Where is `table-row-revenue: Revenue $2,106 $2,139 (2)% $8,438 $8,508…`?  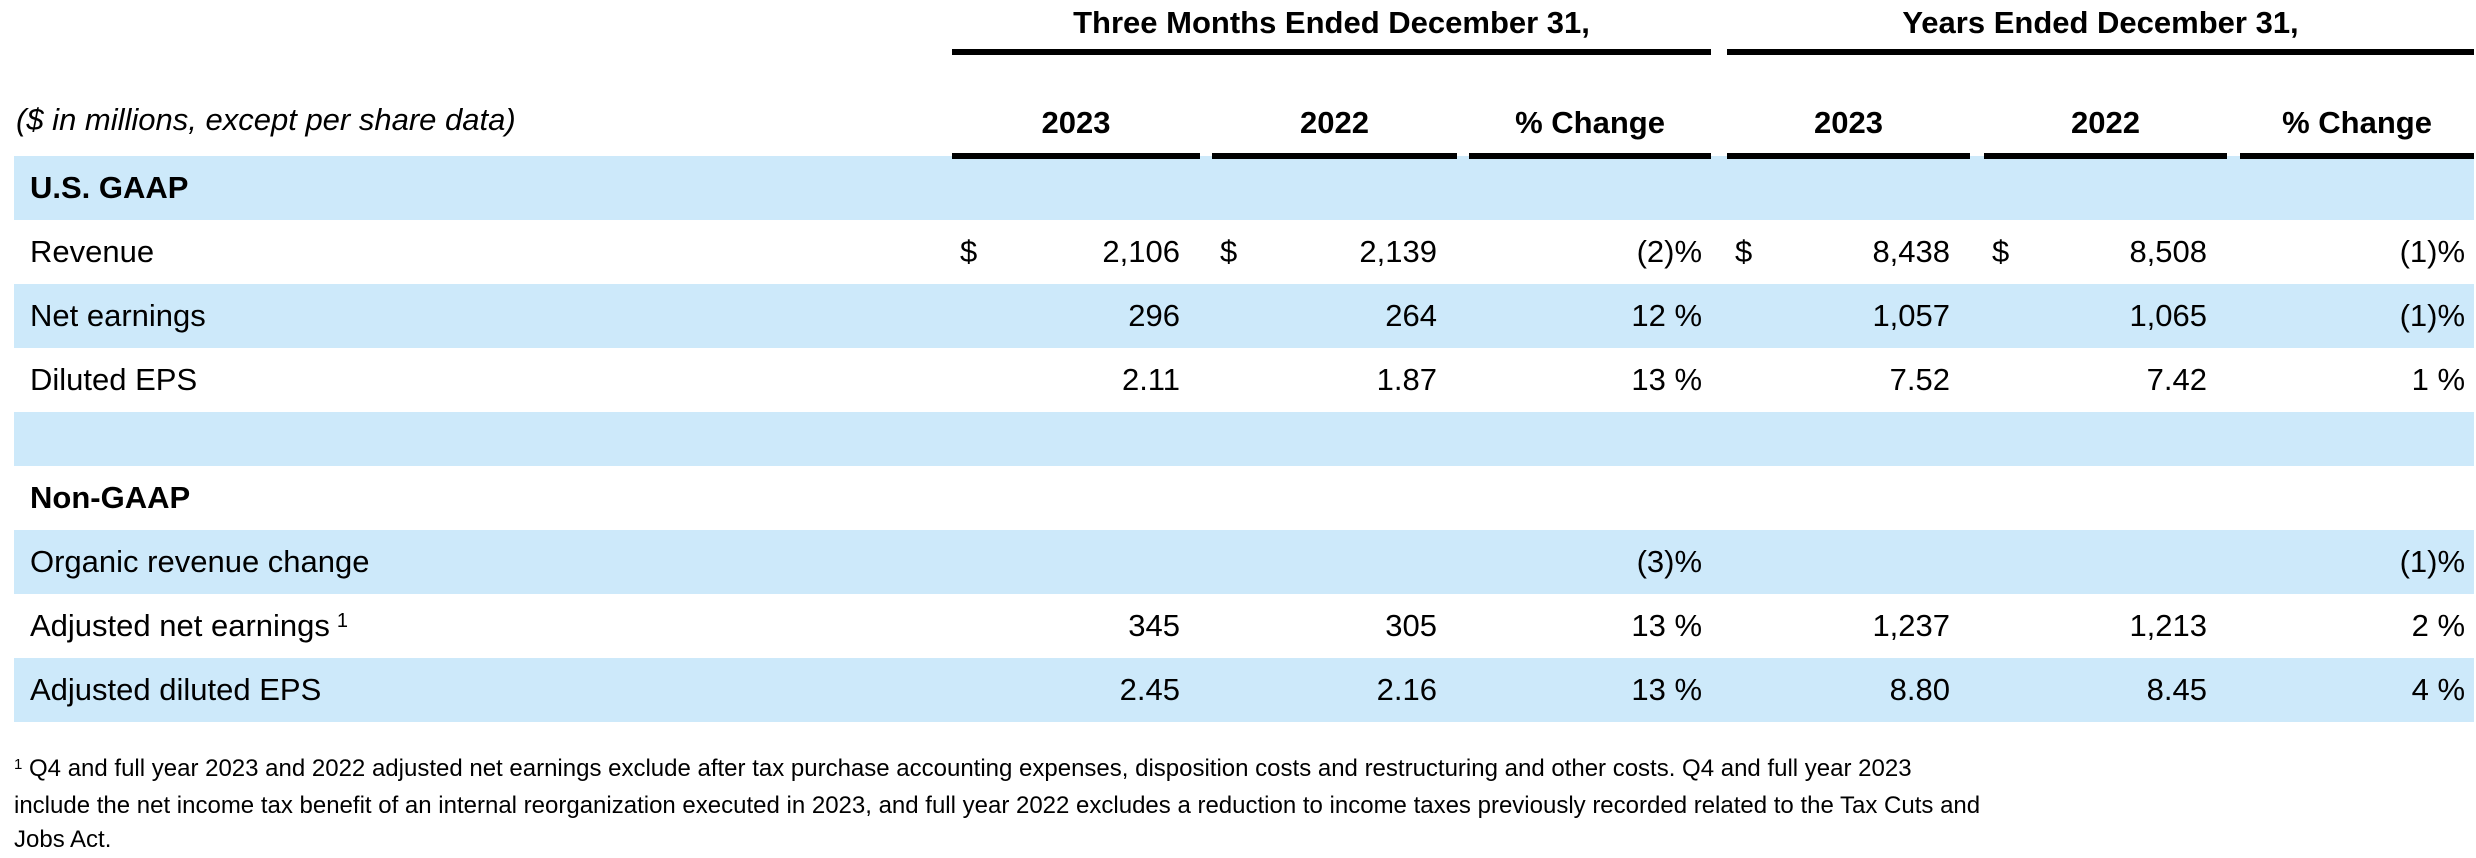
table-row-revenue: Revenue $2,106 $2,139 (2)% $8,438 $8,508… is located at coordinates (1244, 252).